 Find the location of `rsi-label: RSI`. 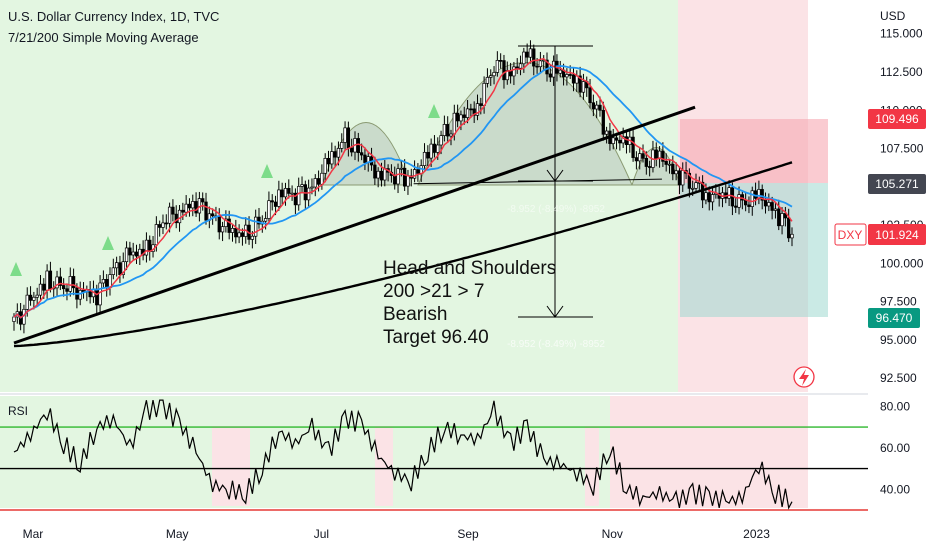

rsi-label: RSI is located at coordinates (18, 411).